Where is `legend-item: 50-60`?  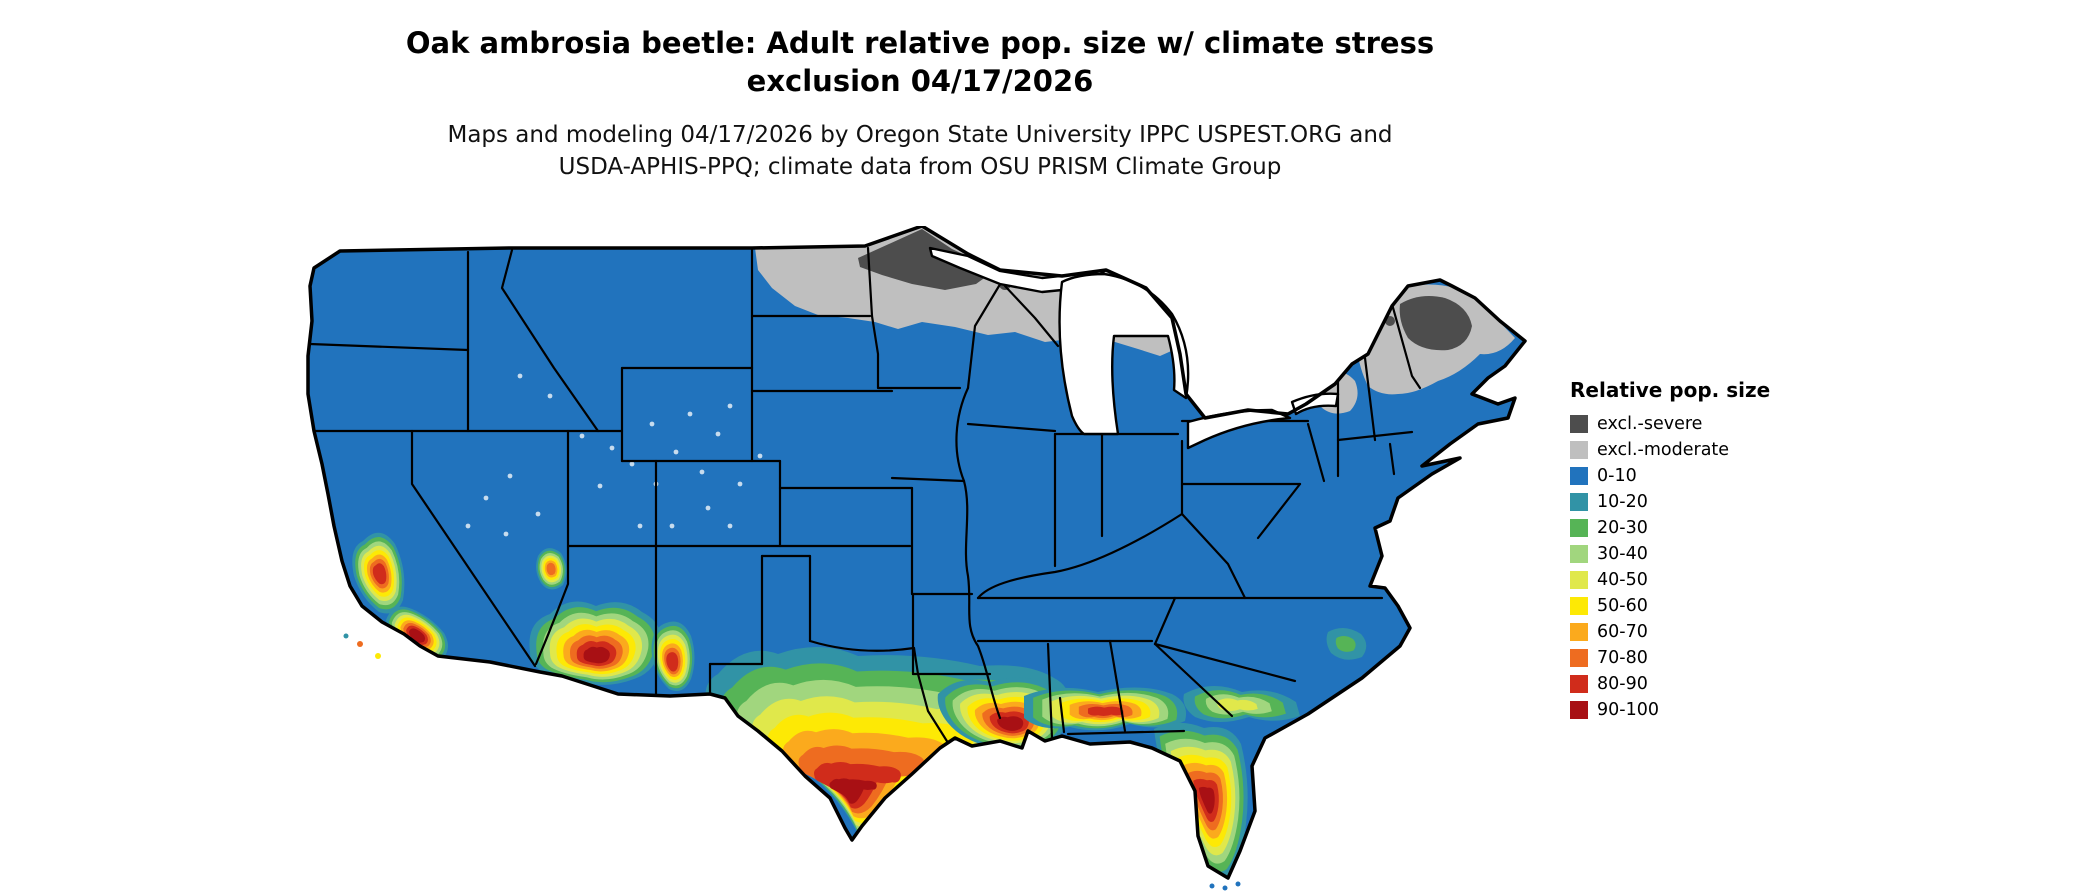
legend-item: 50-60 is located at coordinates (1670, 606).